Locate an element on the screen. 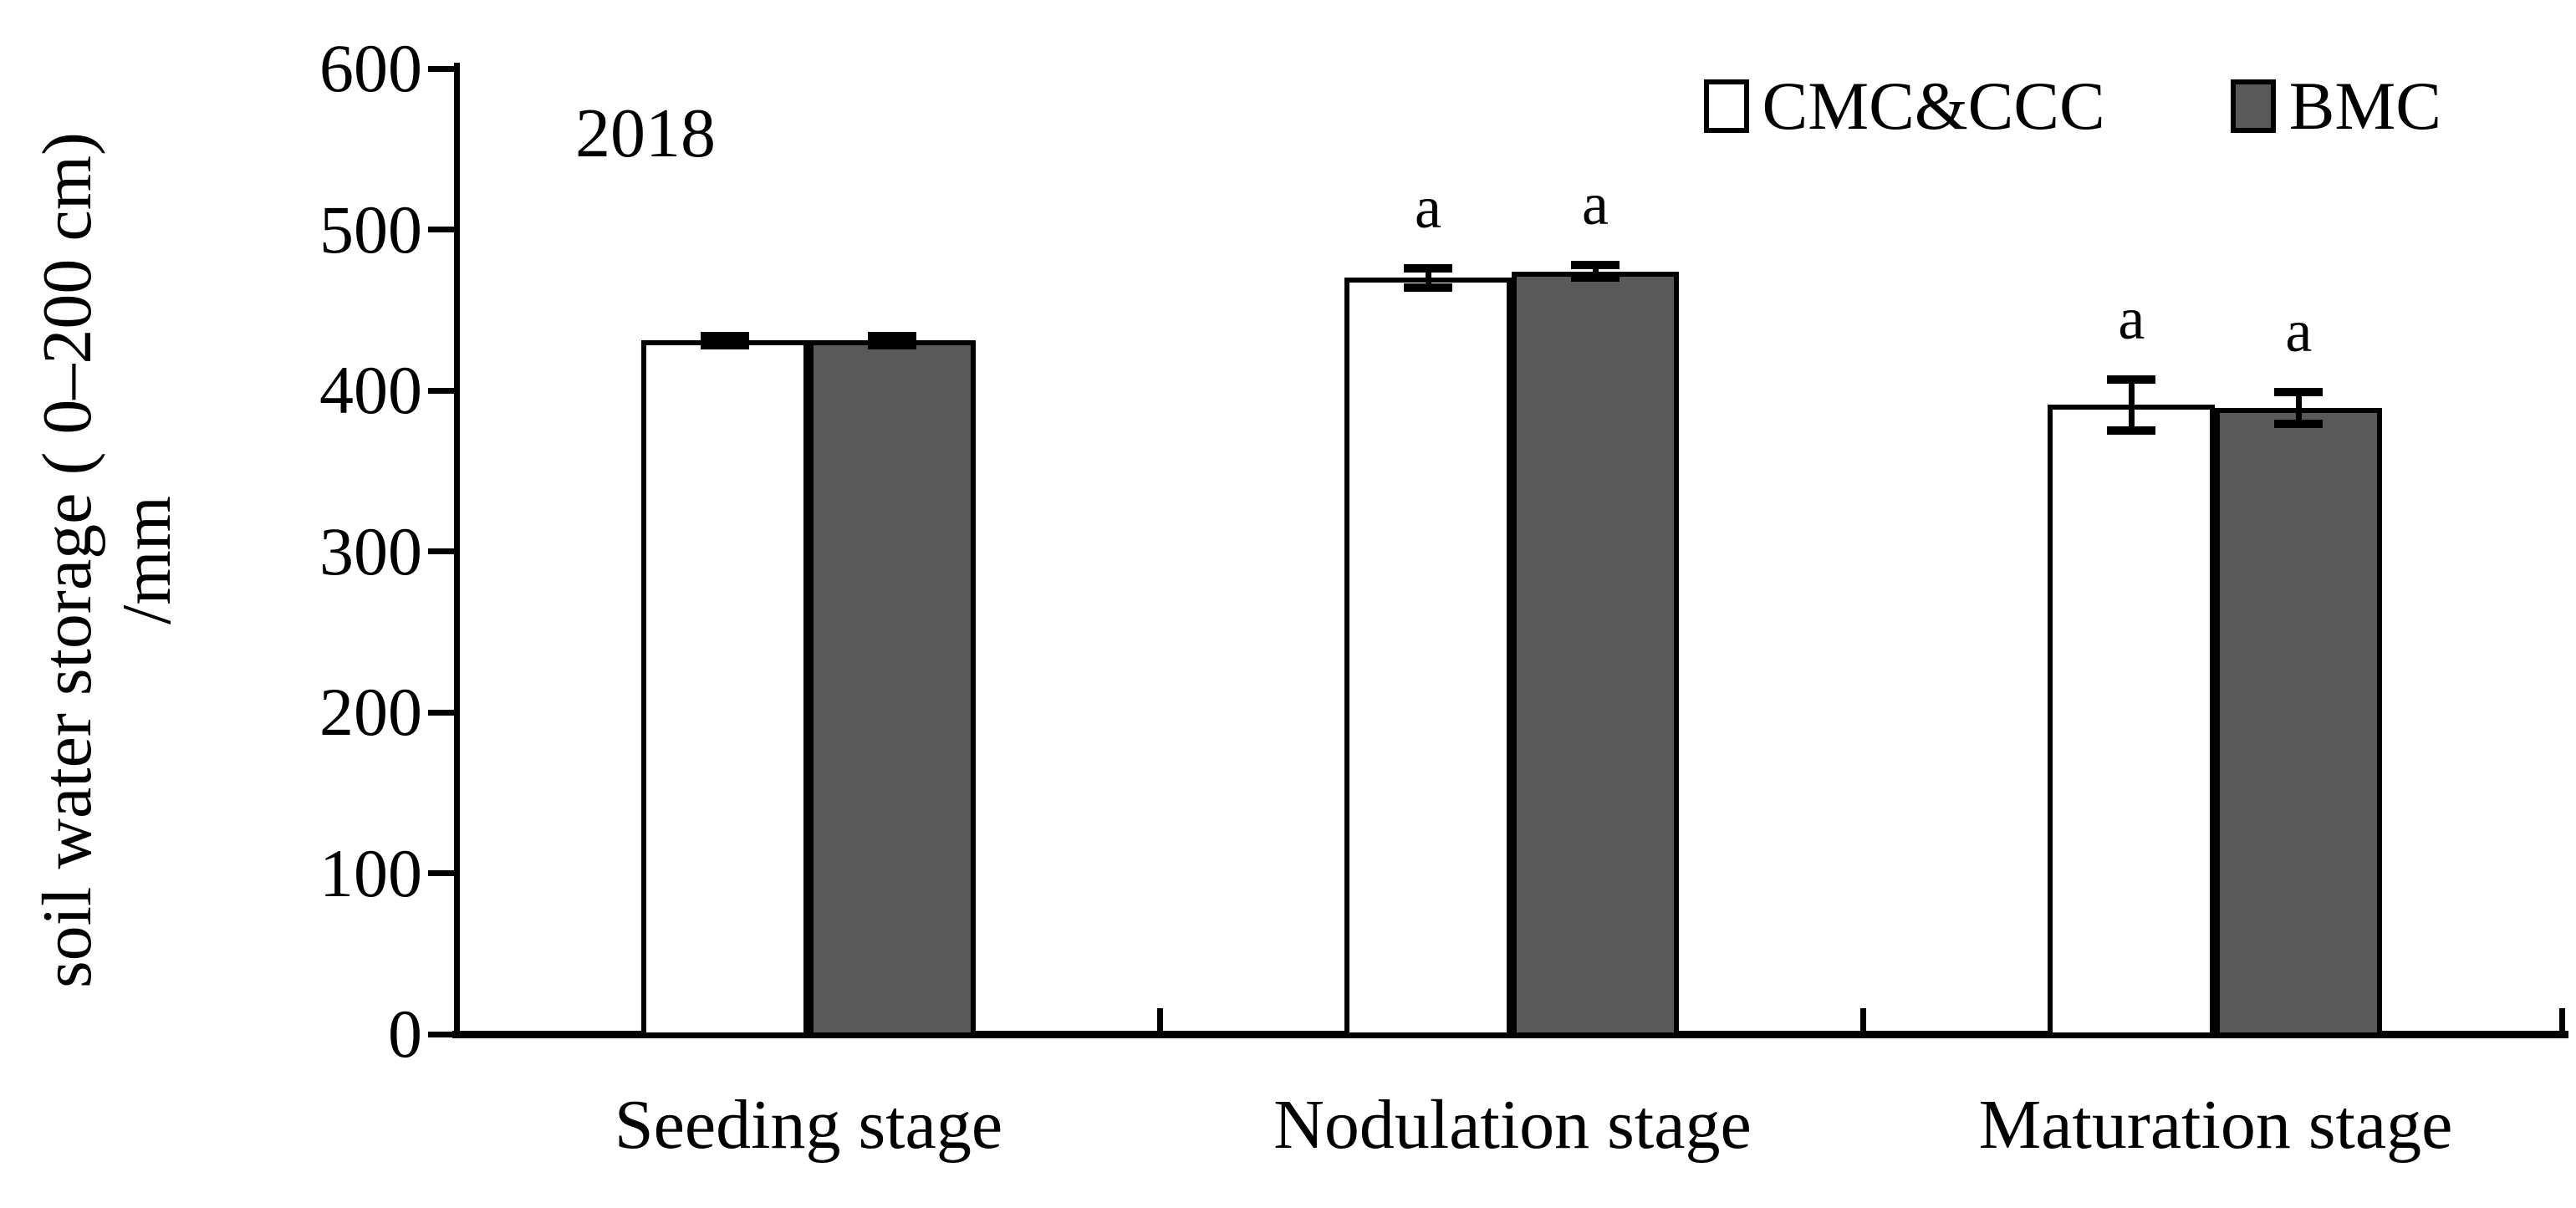  y-axis-line is located at coordinates (457, 550).